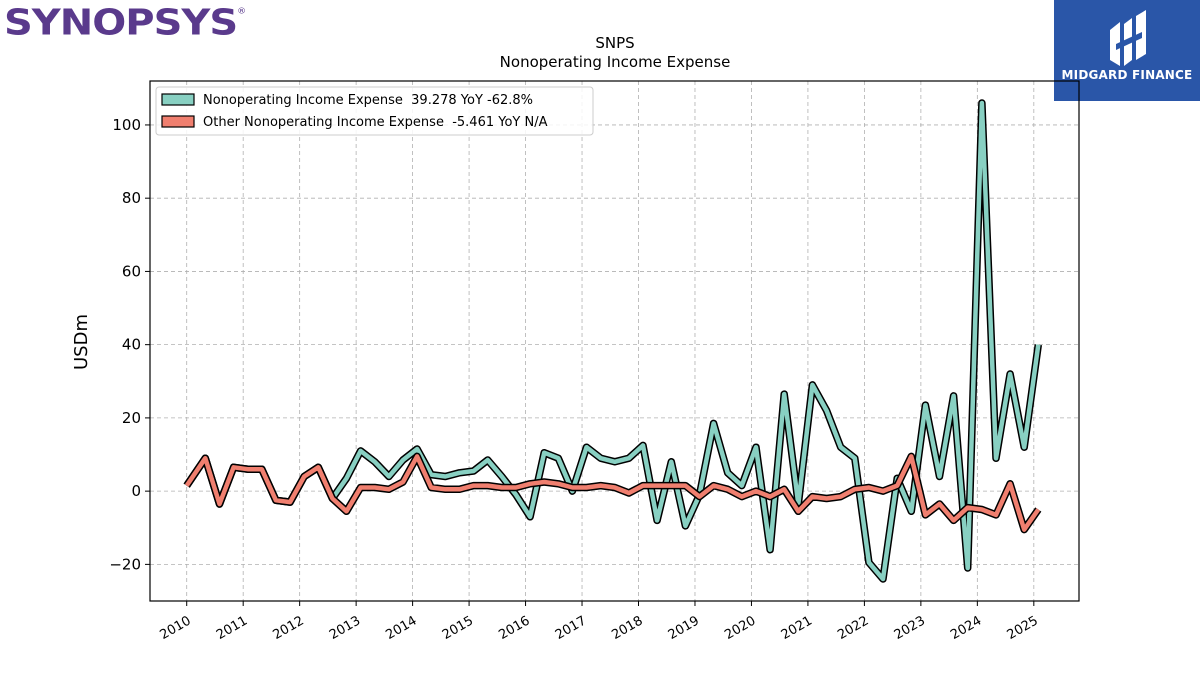 This screenshot has width=1200, height=675. What do you see at coordinates (458, 628) in the screenshot?
I see `x-tick-label: 2015` at bounding box center [458, 628].